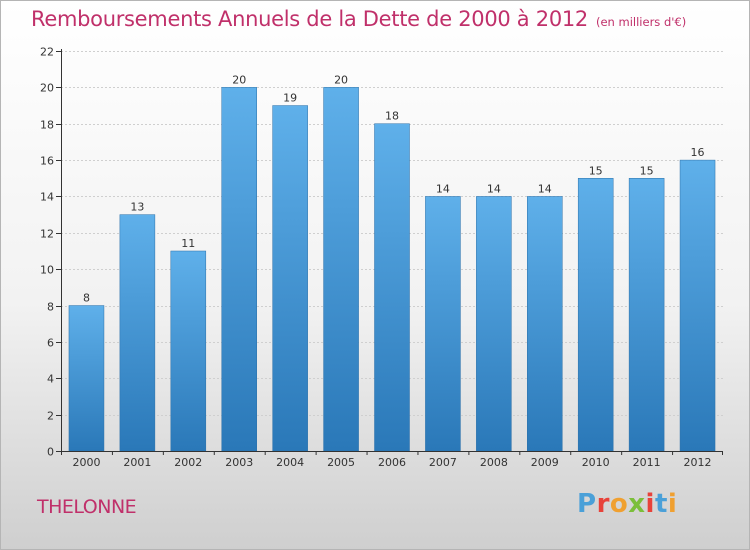  Describe the element at coordinates (87, 507) in the screenshot. I see `commune-name: THELONNE` at that location.